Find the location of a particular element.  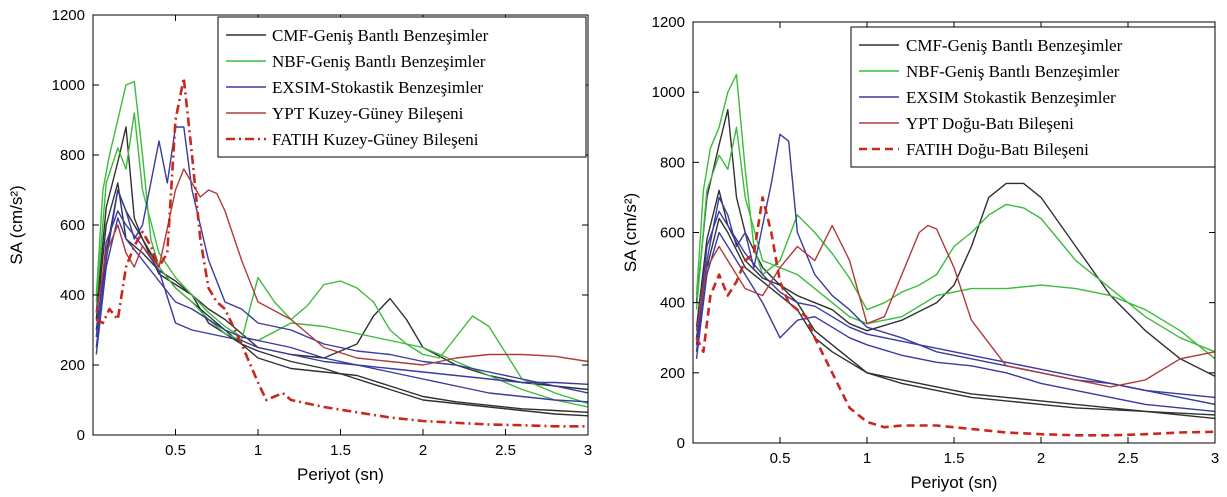

legend-entry: YPT Doğu-Batı Bileşeni is located at coordinates (990, 123).